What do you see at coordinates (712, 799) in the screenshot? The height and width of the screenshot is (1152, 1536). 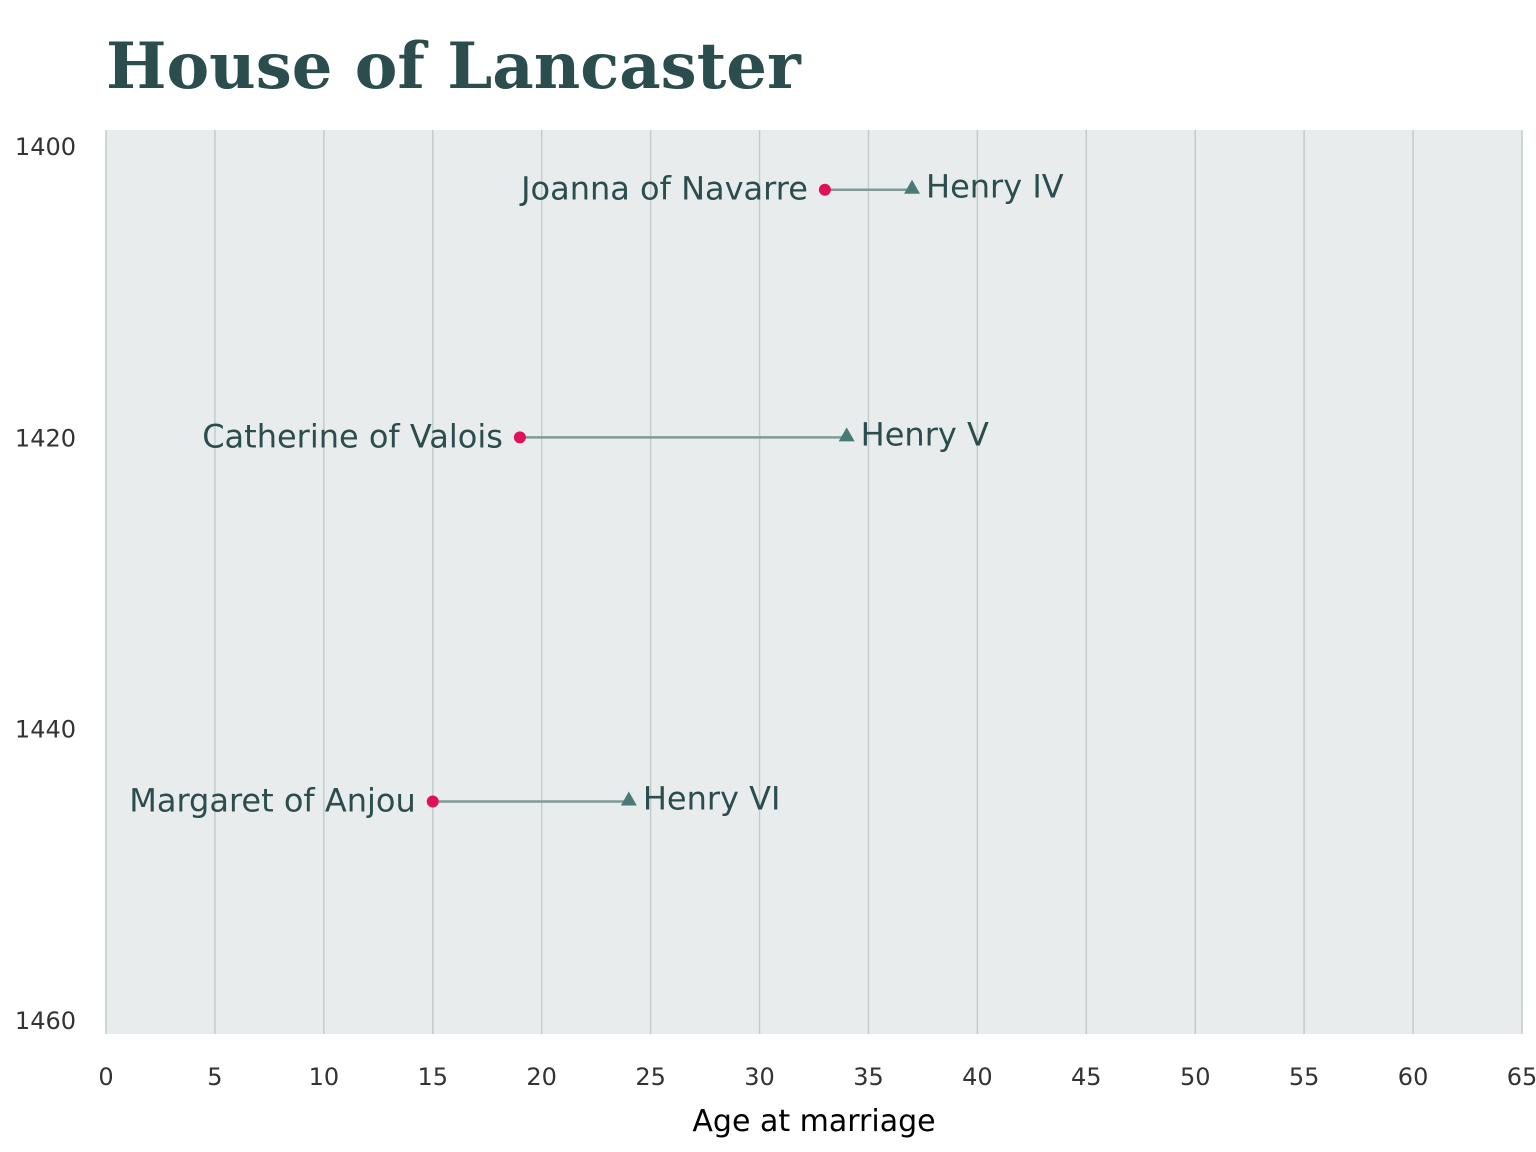 I see `king-label: Henry VI` at bounding box center [712, 799].